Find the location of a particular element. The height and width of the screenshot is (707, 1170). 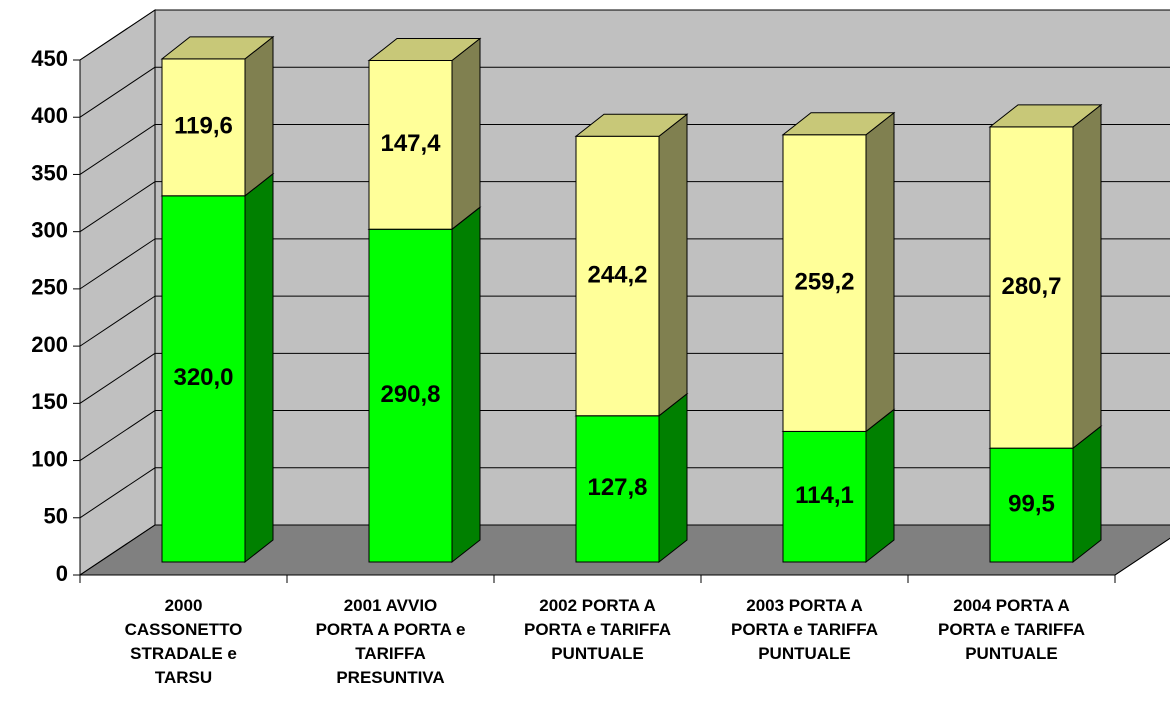

y-tick-label: 200 is located at coordinates (49, 344).